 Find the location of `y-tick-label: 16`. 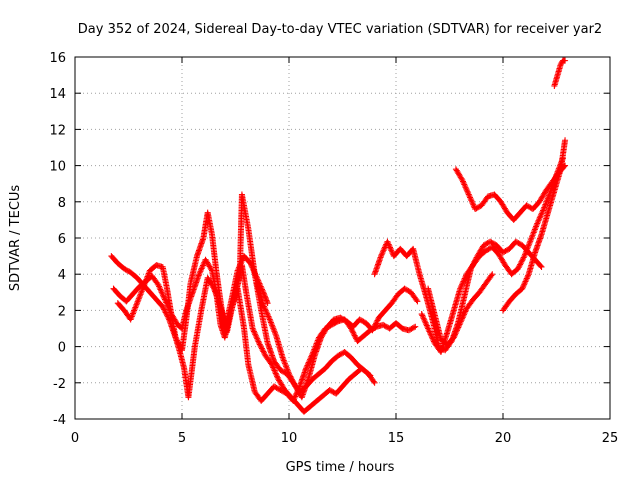

y-tick-label: 16 is located at coordinates (57, 58).